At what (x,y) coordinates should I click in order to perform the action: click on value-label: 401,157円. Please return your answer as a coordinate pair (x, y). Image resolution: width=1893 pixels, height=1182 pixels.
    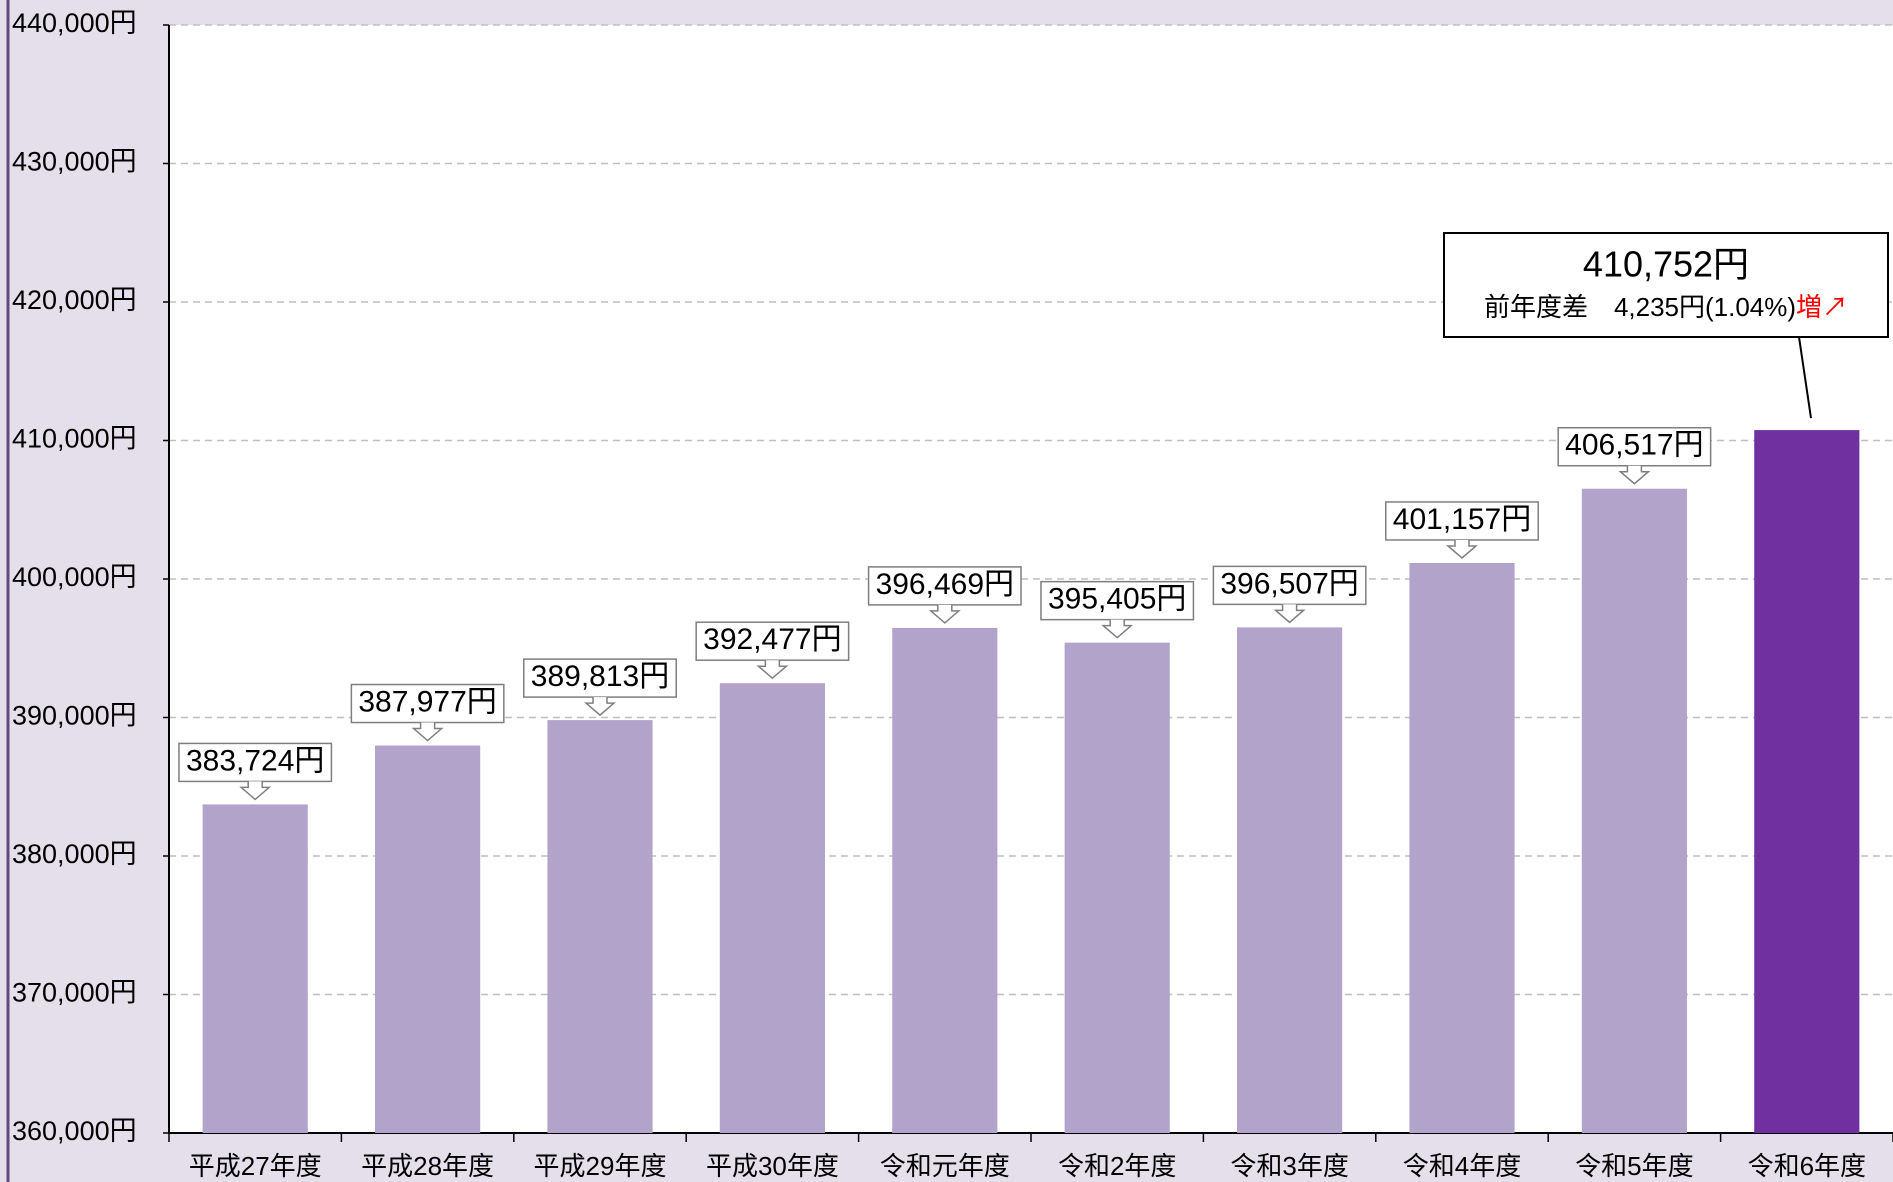
    Looking at the image, I should click on (1462, 519).